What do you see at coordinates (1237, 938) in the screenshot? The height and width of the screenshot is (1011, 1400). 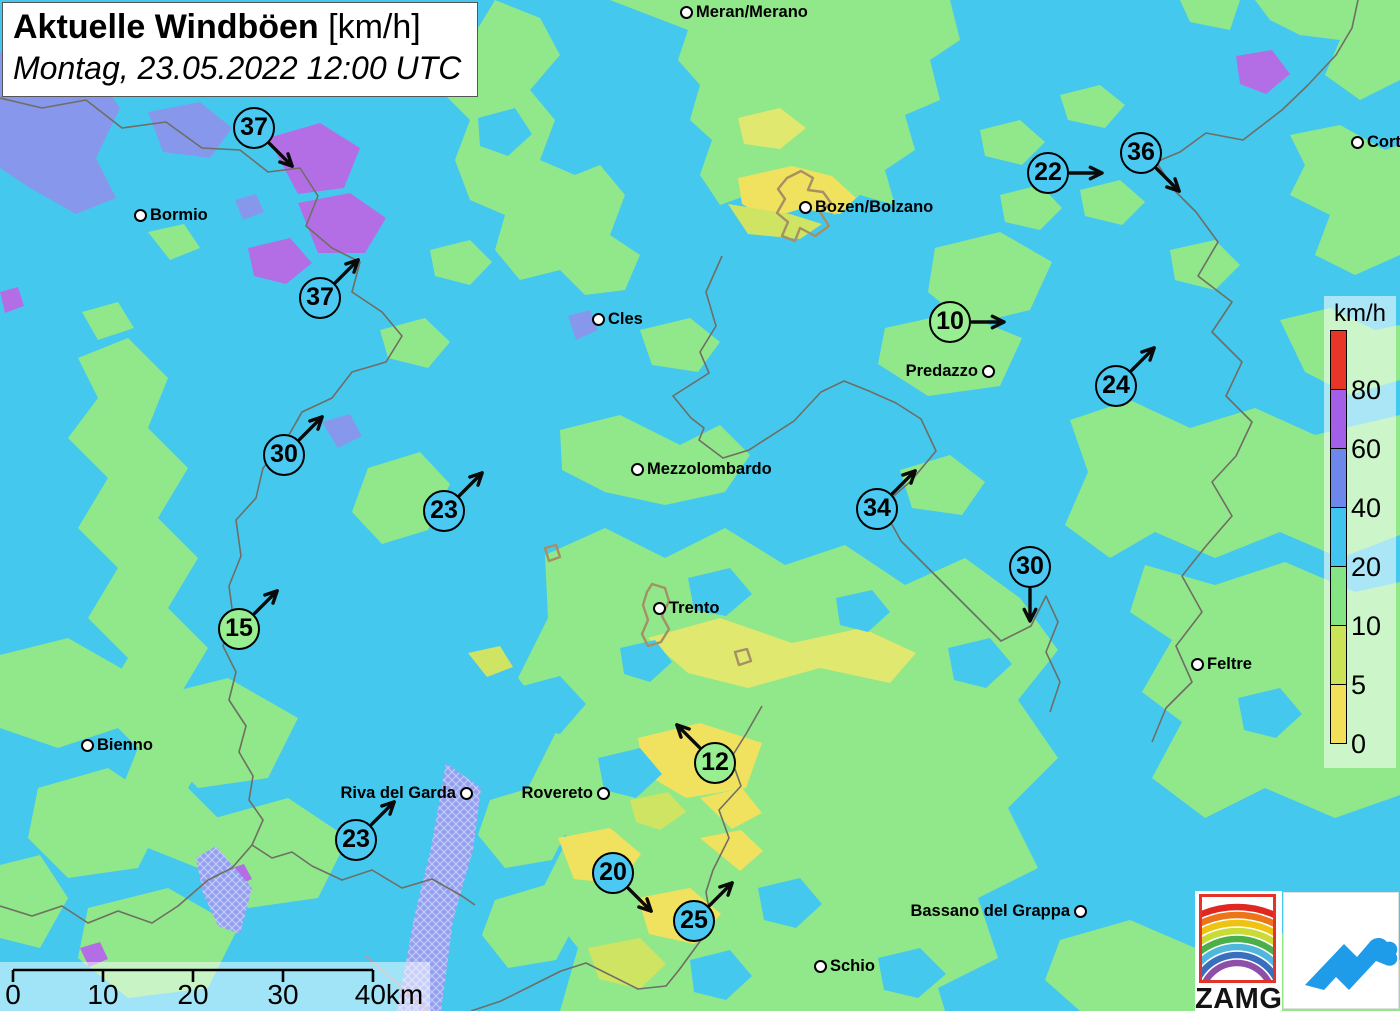 I see `zamg-rainbow-icon` at bounding box center [1237, 938].